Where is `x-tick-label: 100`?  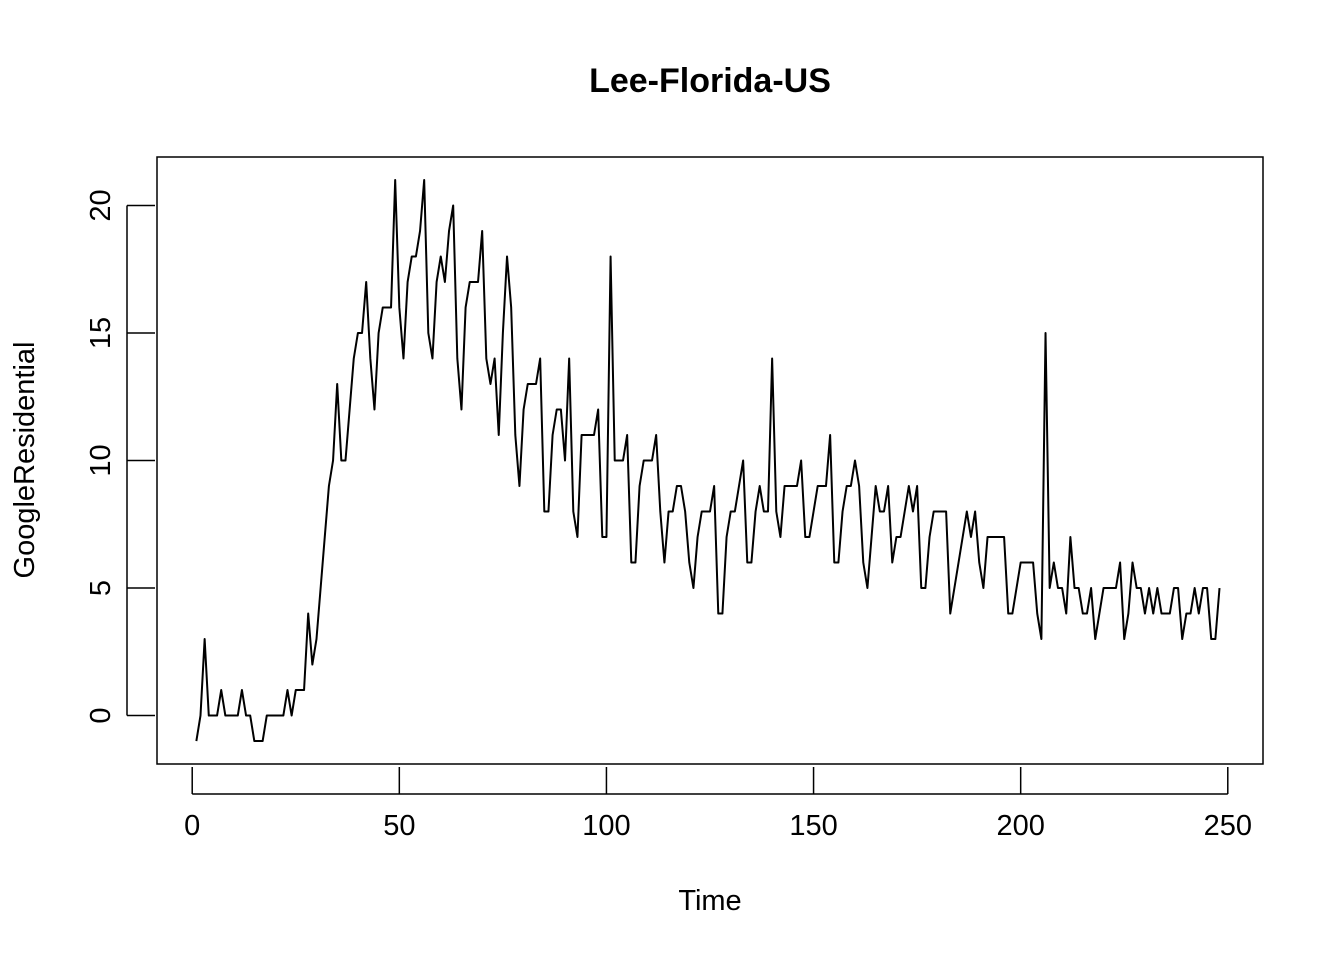
x-tick-label: 100 is located at coordinates (606, 826).